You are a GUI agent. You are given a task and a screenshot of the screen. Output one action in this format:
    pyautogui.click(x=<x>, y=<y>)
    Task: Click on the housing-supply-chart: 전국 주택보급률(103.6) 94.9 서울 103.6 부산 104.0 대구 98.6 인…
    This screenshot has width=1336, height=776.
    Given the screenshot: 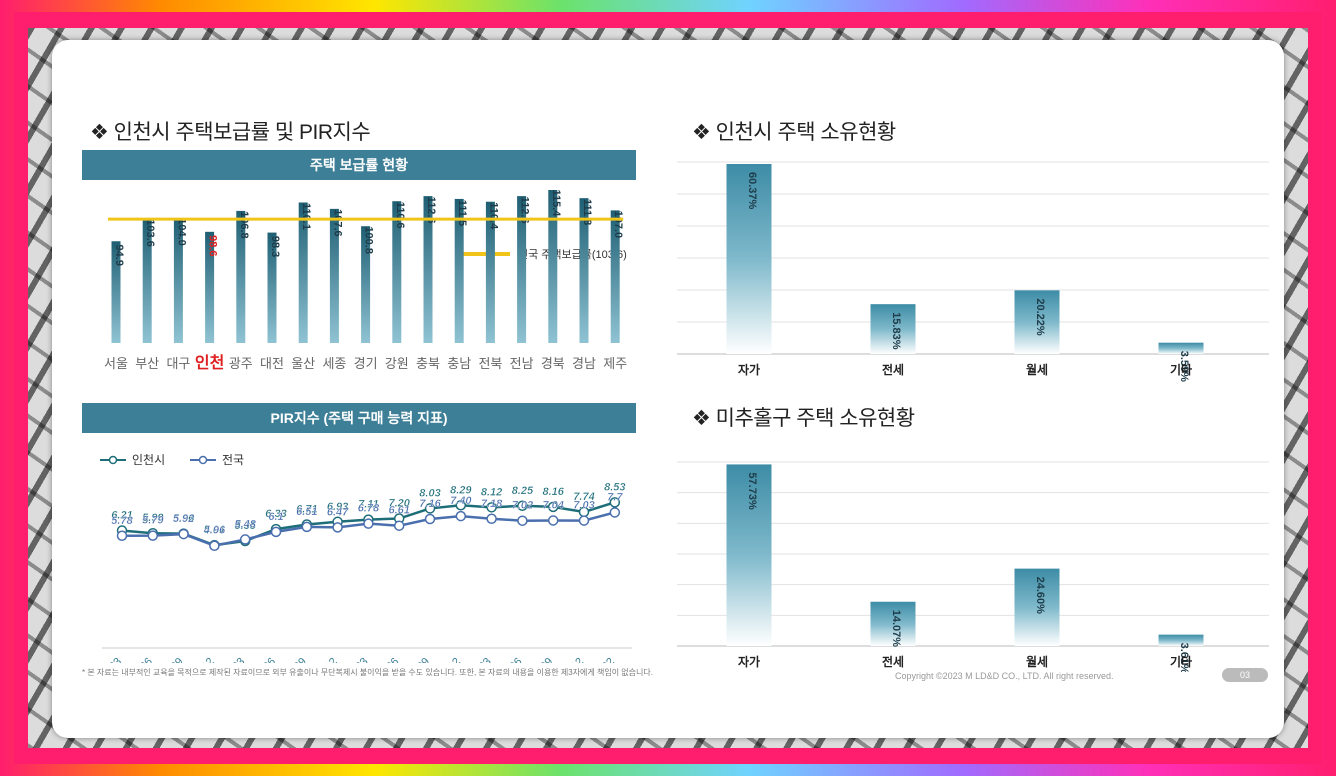 What is the action you would take?
    pyautogui.click(x=365, y=281)
    